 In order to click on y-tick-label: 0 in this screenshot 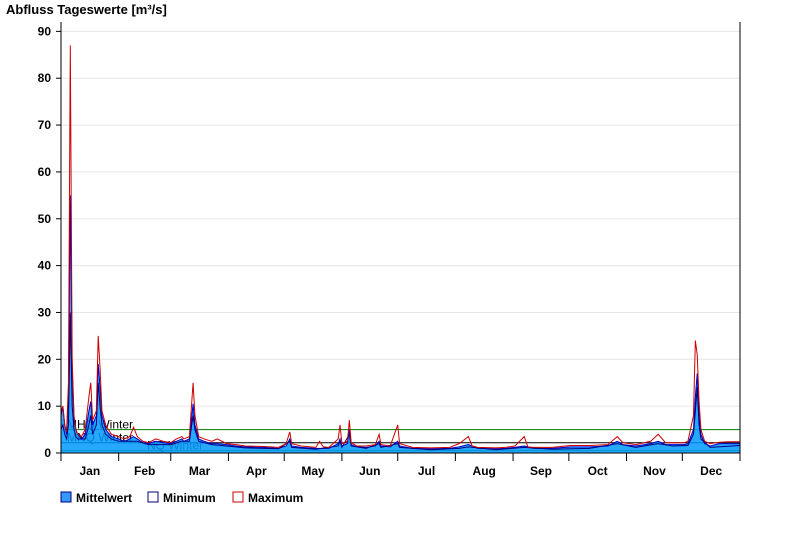, I will do `click(47, 453)`.